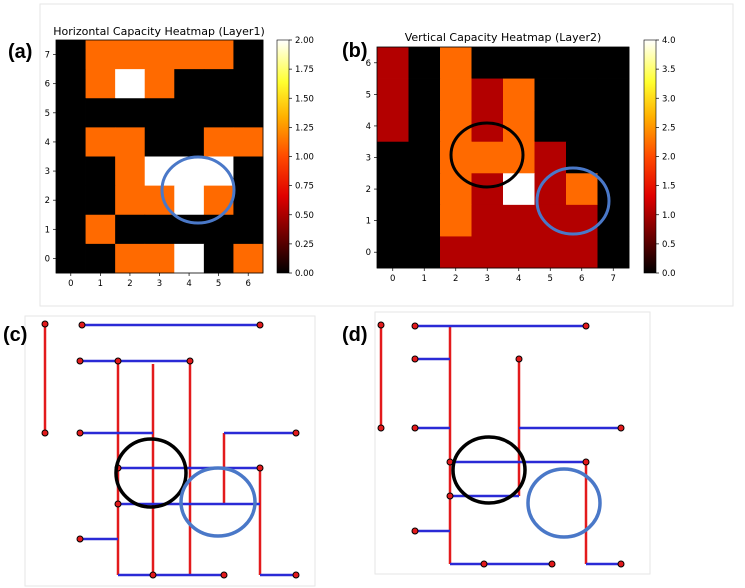 The height and width of the screenshot is (588, 745). I want to click on colorbar-tick-label: 3.5, so click(669, 70).